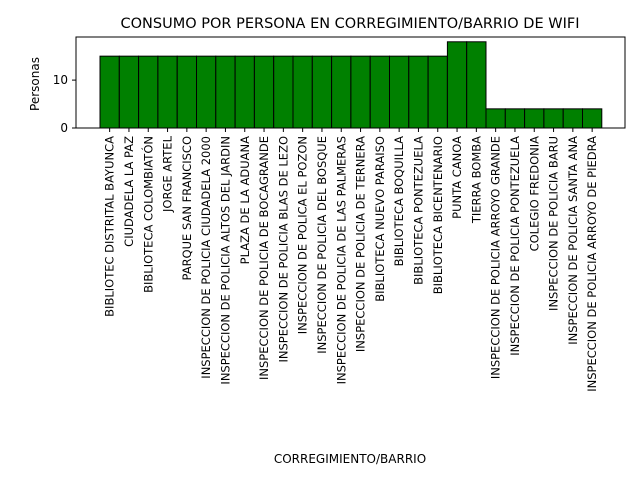 Image resolution: width=640 pixels, height=480 pixels. I want to click on x-tick-label: INSPECCION DE POLICIA ARROYO GRANDE, so click(496, 257).